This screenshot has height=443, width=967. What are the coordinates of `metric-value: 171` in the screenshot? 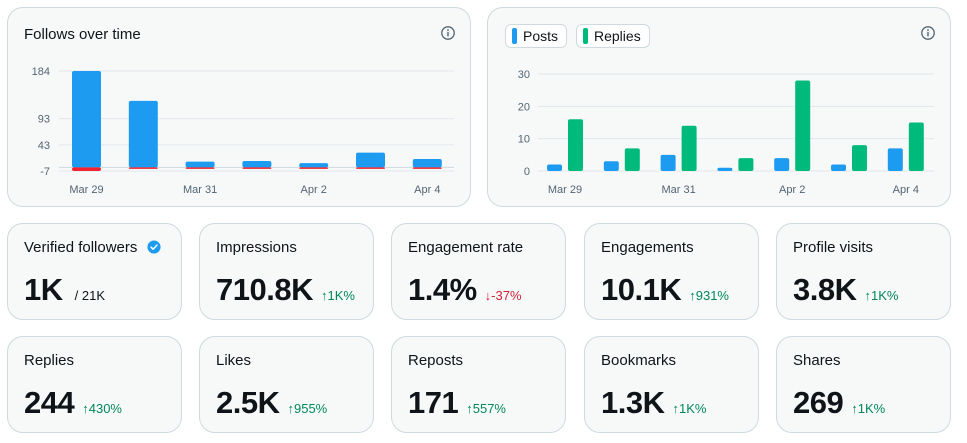 It's located at (433, 402).